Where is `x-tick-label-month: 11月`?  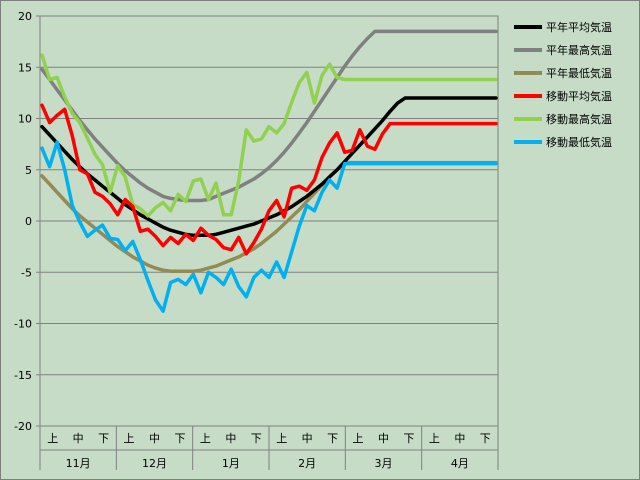 x-tick-label-month: 11月 is located at coordinates (78, 463).